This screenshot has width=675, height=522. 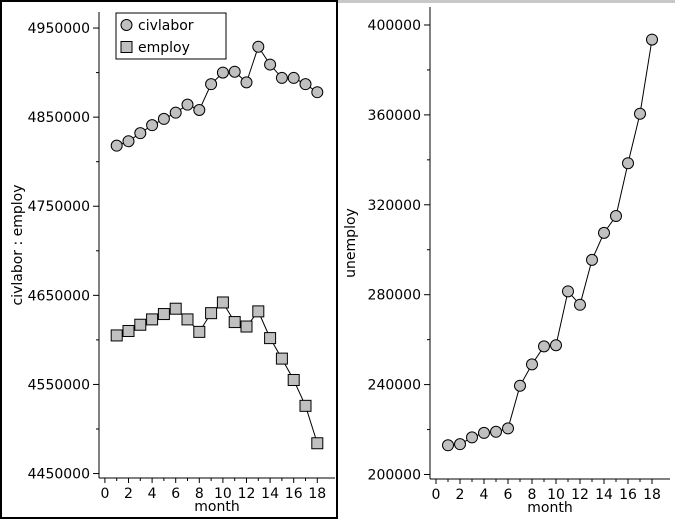 What do you see at coordinates (126, 25) in the screenshot?
I see `legend-marker-civlabor` at bounding box center [126, 25].